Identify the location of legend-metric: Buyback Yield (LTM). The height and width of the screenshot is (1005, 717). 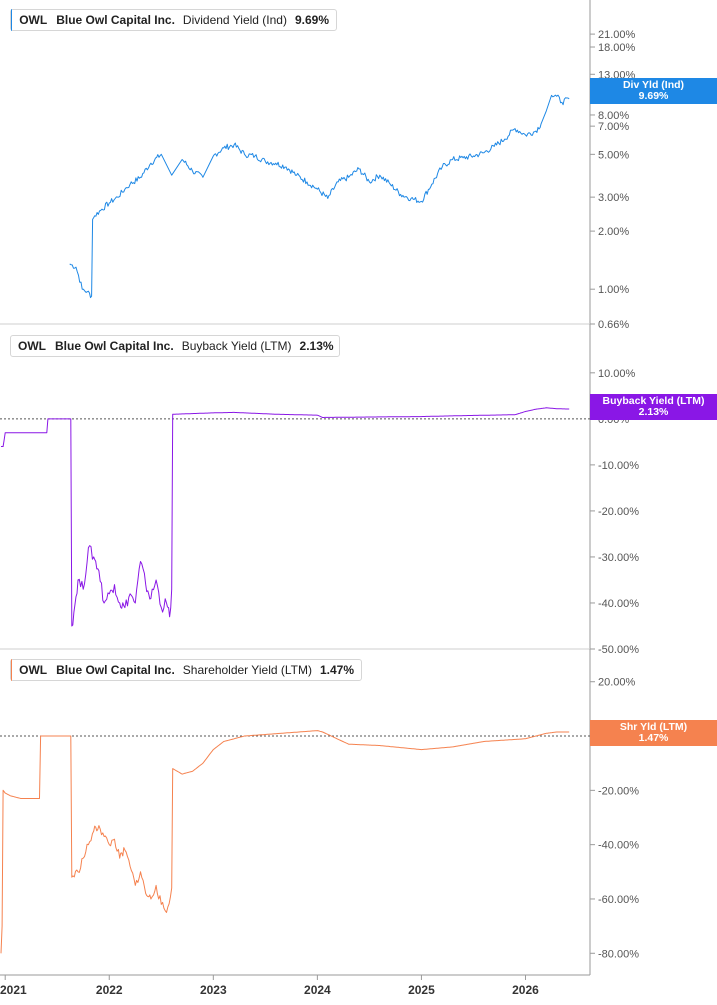
(236, 346).